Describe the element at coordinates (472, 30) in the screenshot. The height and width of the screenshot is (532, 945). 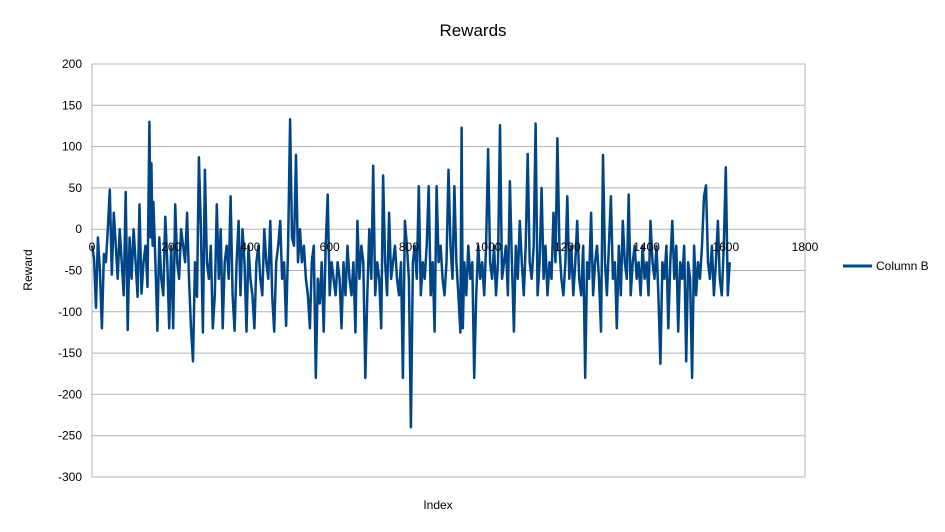
I see `chart-title: Rewards` at that location.